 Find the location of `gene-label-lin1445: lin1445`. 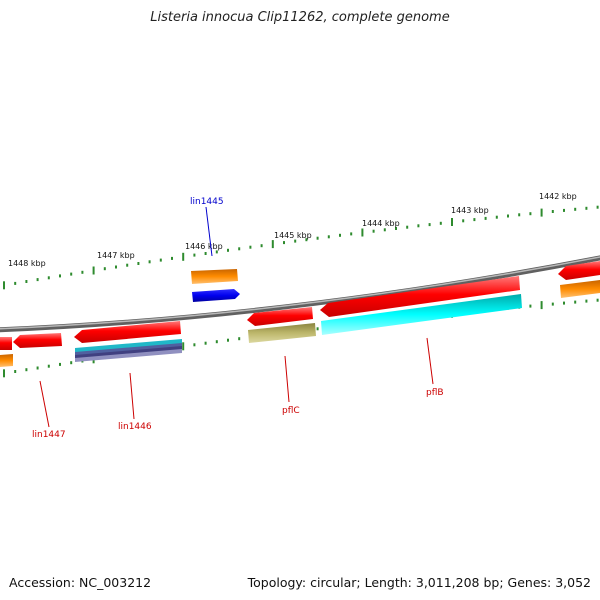

gene-label-lin1445: lin1445 is located at coordinates (207, 202).